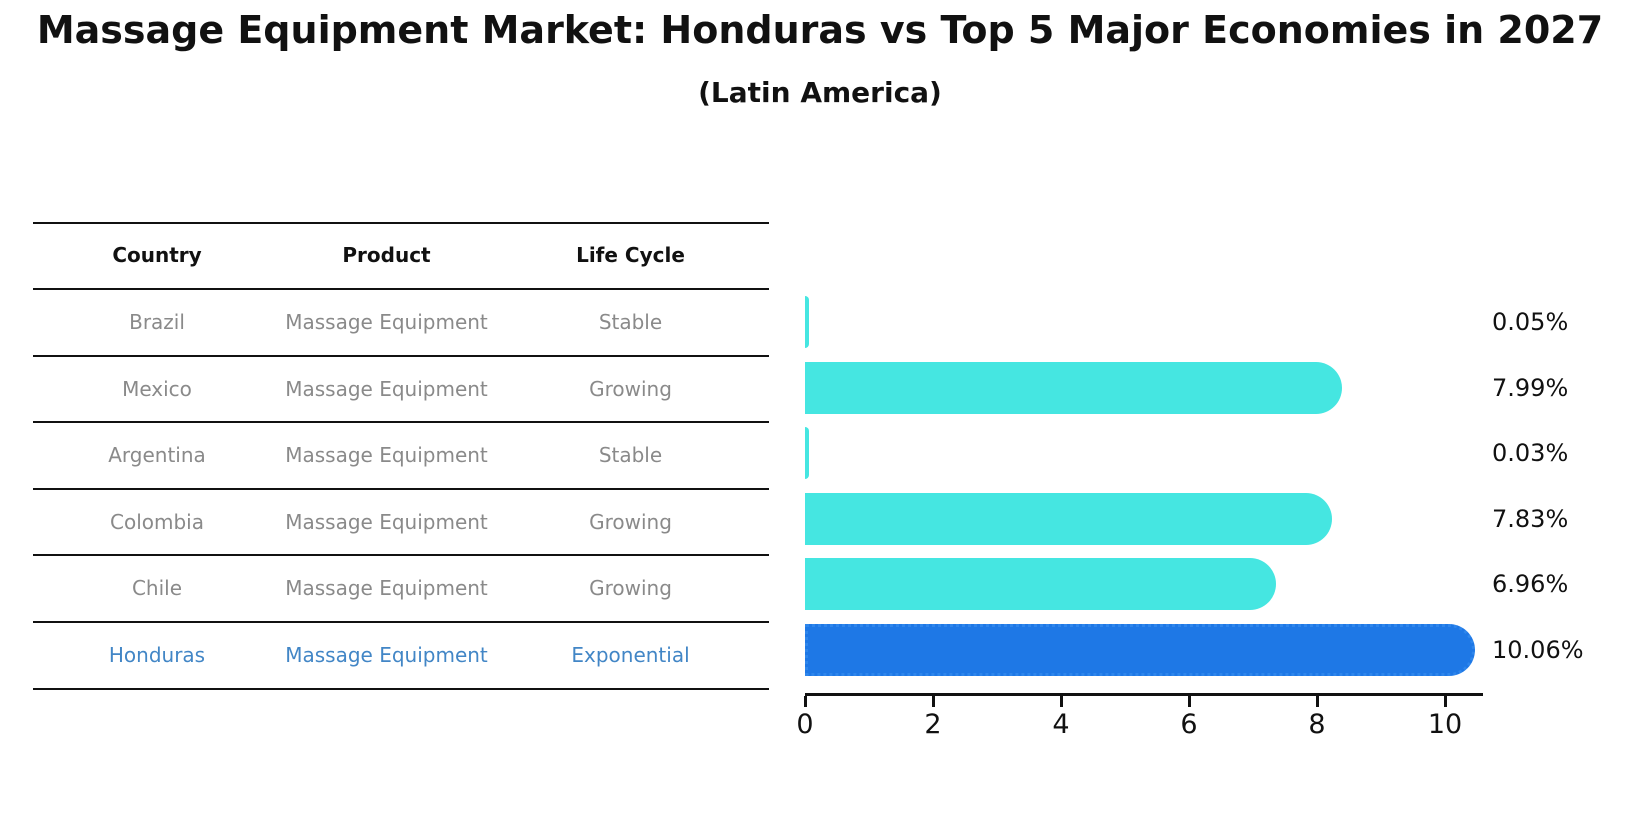 The image size is (1640, 823). What do you see at coordinates (1317, 724) in the screenshot?
I see `x-axis-tick-label: 8` at bounding box center [1317, 724].